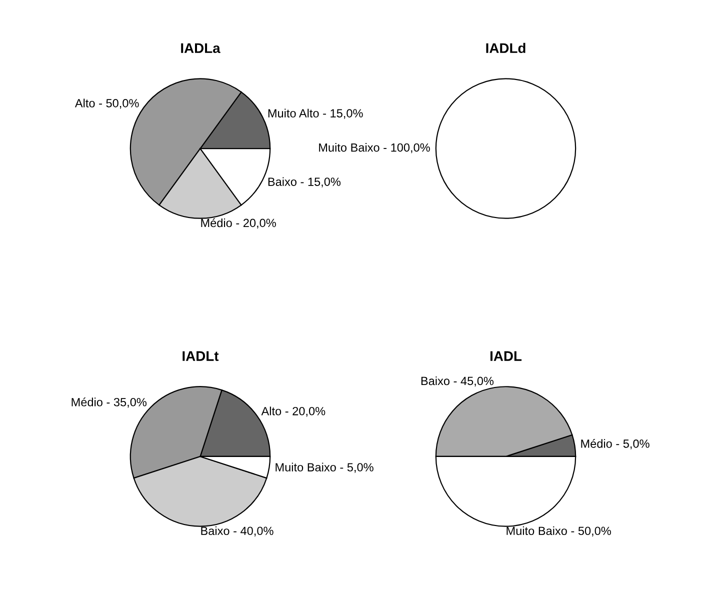  Describe the element at coordinates (374, 148) in the screenshot. I see `slice-label: Muito Baixo - 100,0%` at that location.